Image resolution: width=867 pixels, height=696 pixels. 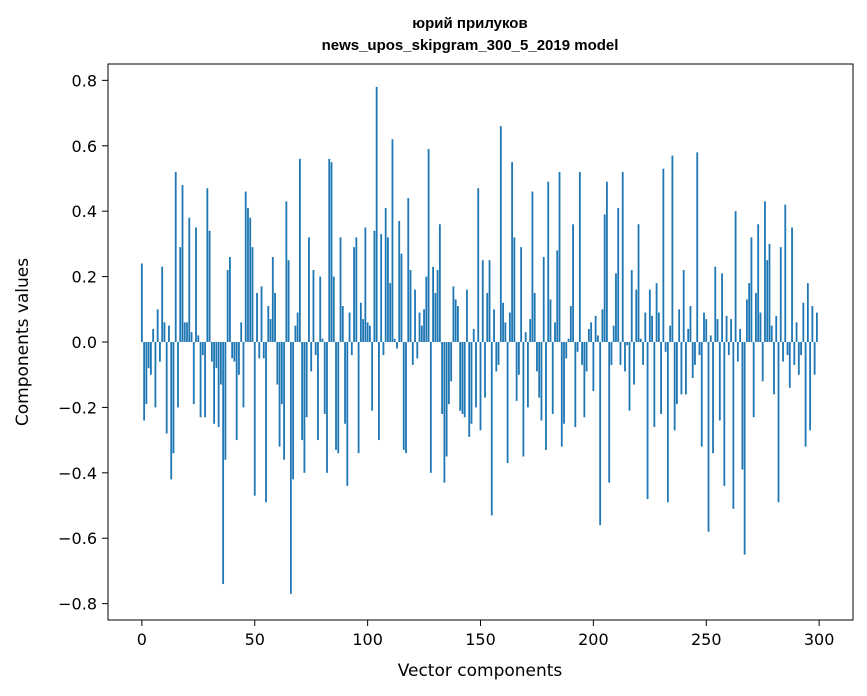 I want to click on x-axis-label: Vector components, so click(x=480, y=671).